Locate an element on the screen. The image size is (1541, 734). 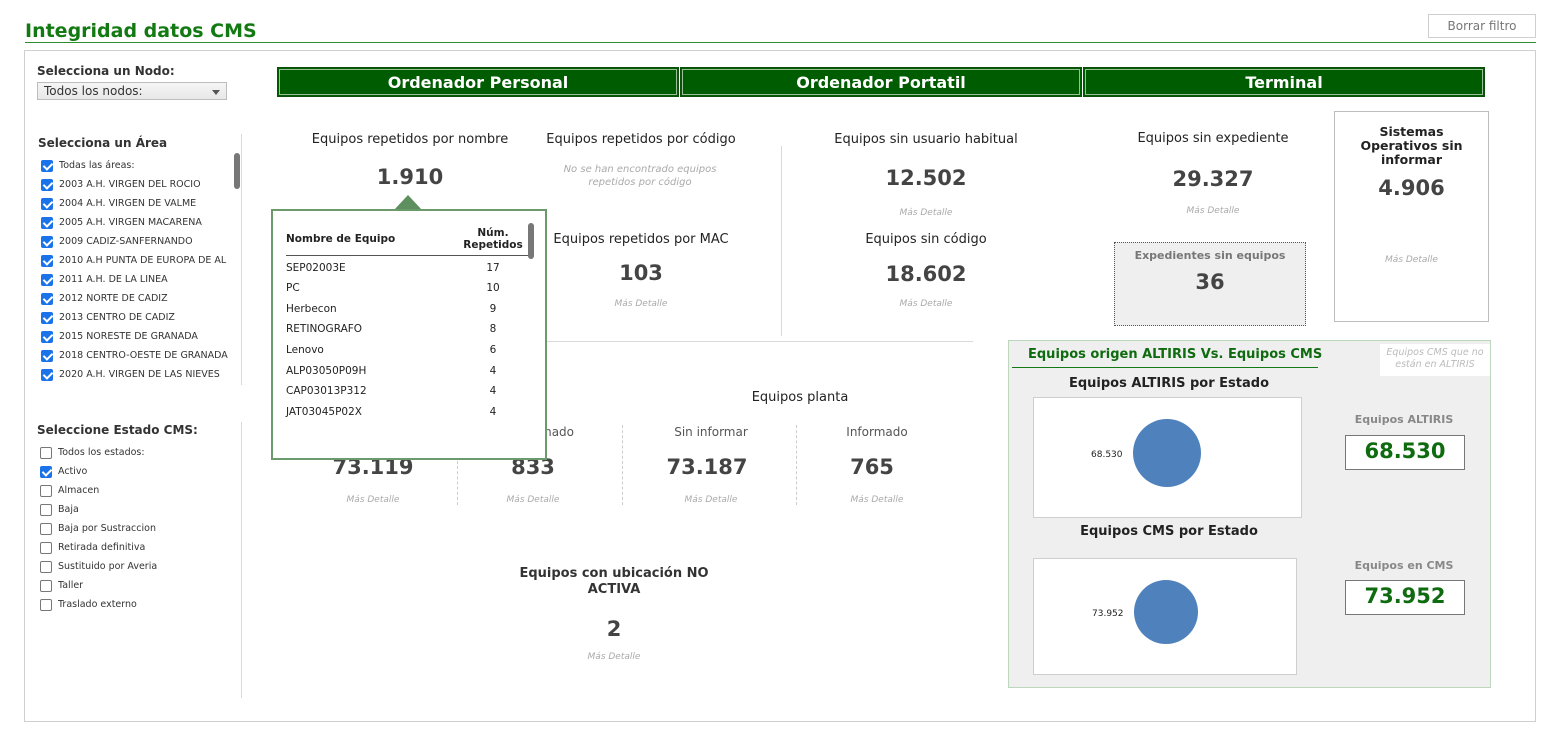
kpi-sin-codigo-more-link: Más Detalle is located at coordinates (926, 304).